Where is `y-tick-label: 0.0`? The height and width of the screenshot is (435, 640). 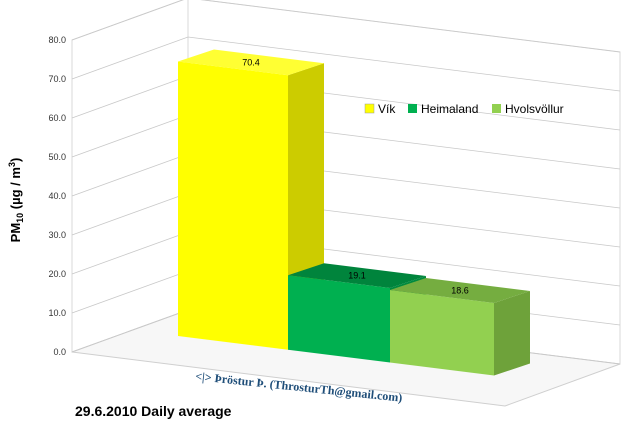 y-tick-label: 0.0 is located at coordinates (59, 352).